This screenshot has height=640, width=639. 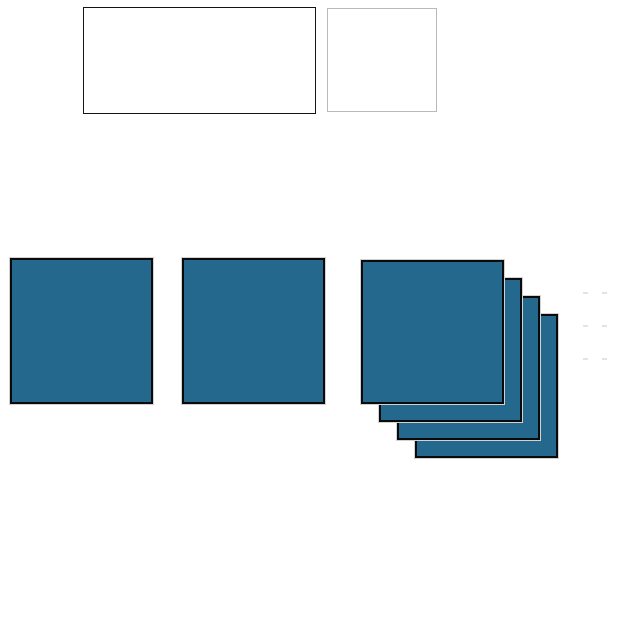 I want to click on heatmap-land-surface, so click(x=253, y=331).